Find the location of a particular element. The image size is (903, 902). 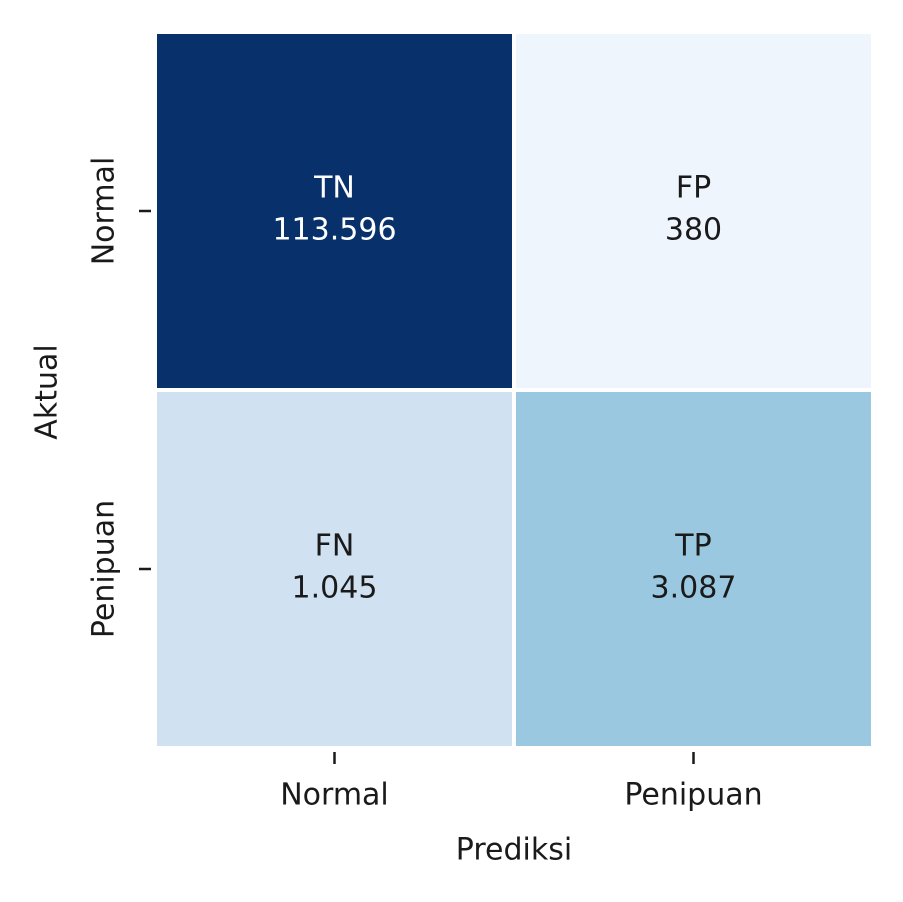

cell-value-label: 1.045 is located at coordinates (335, 588).